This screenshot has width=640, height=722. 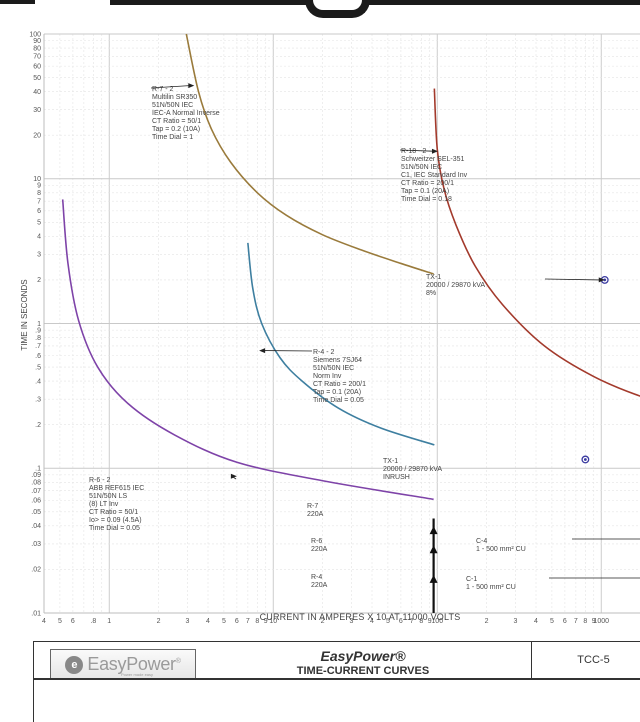 What do you see at coordinates (36, 475) in the screenshot?
I see `y-tick-label: .09` at bounding box center [36, 475].